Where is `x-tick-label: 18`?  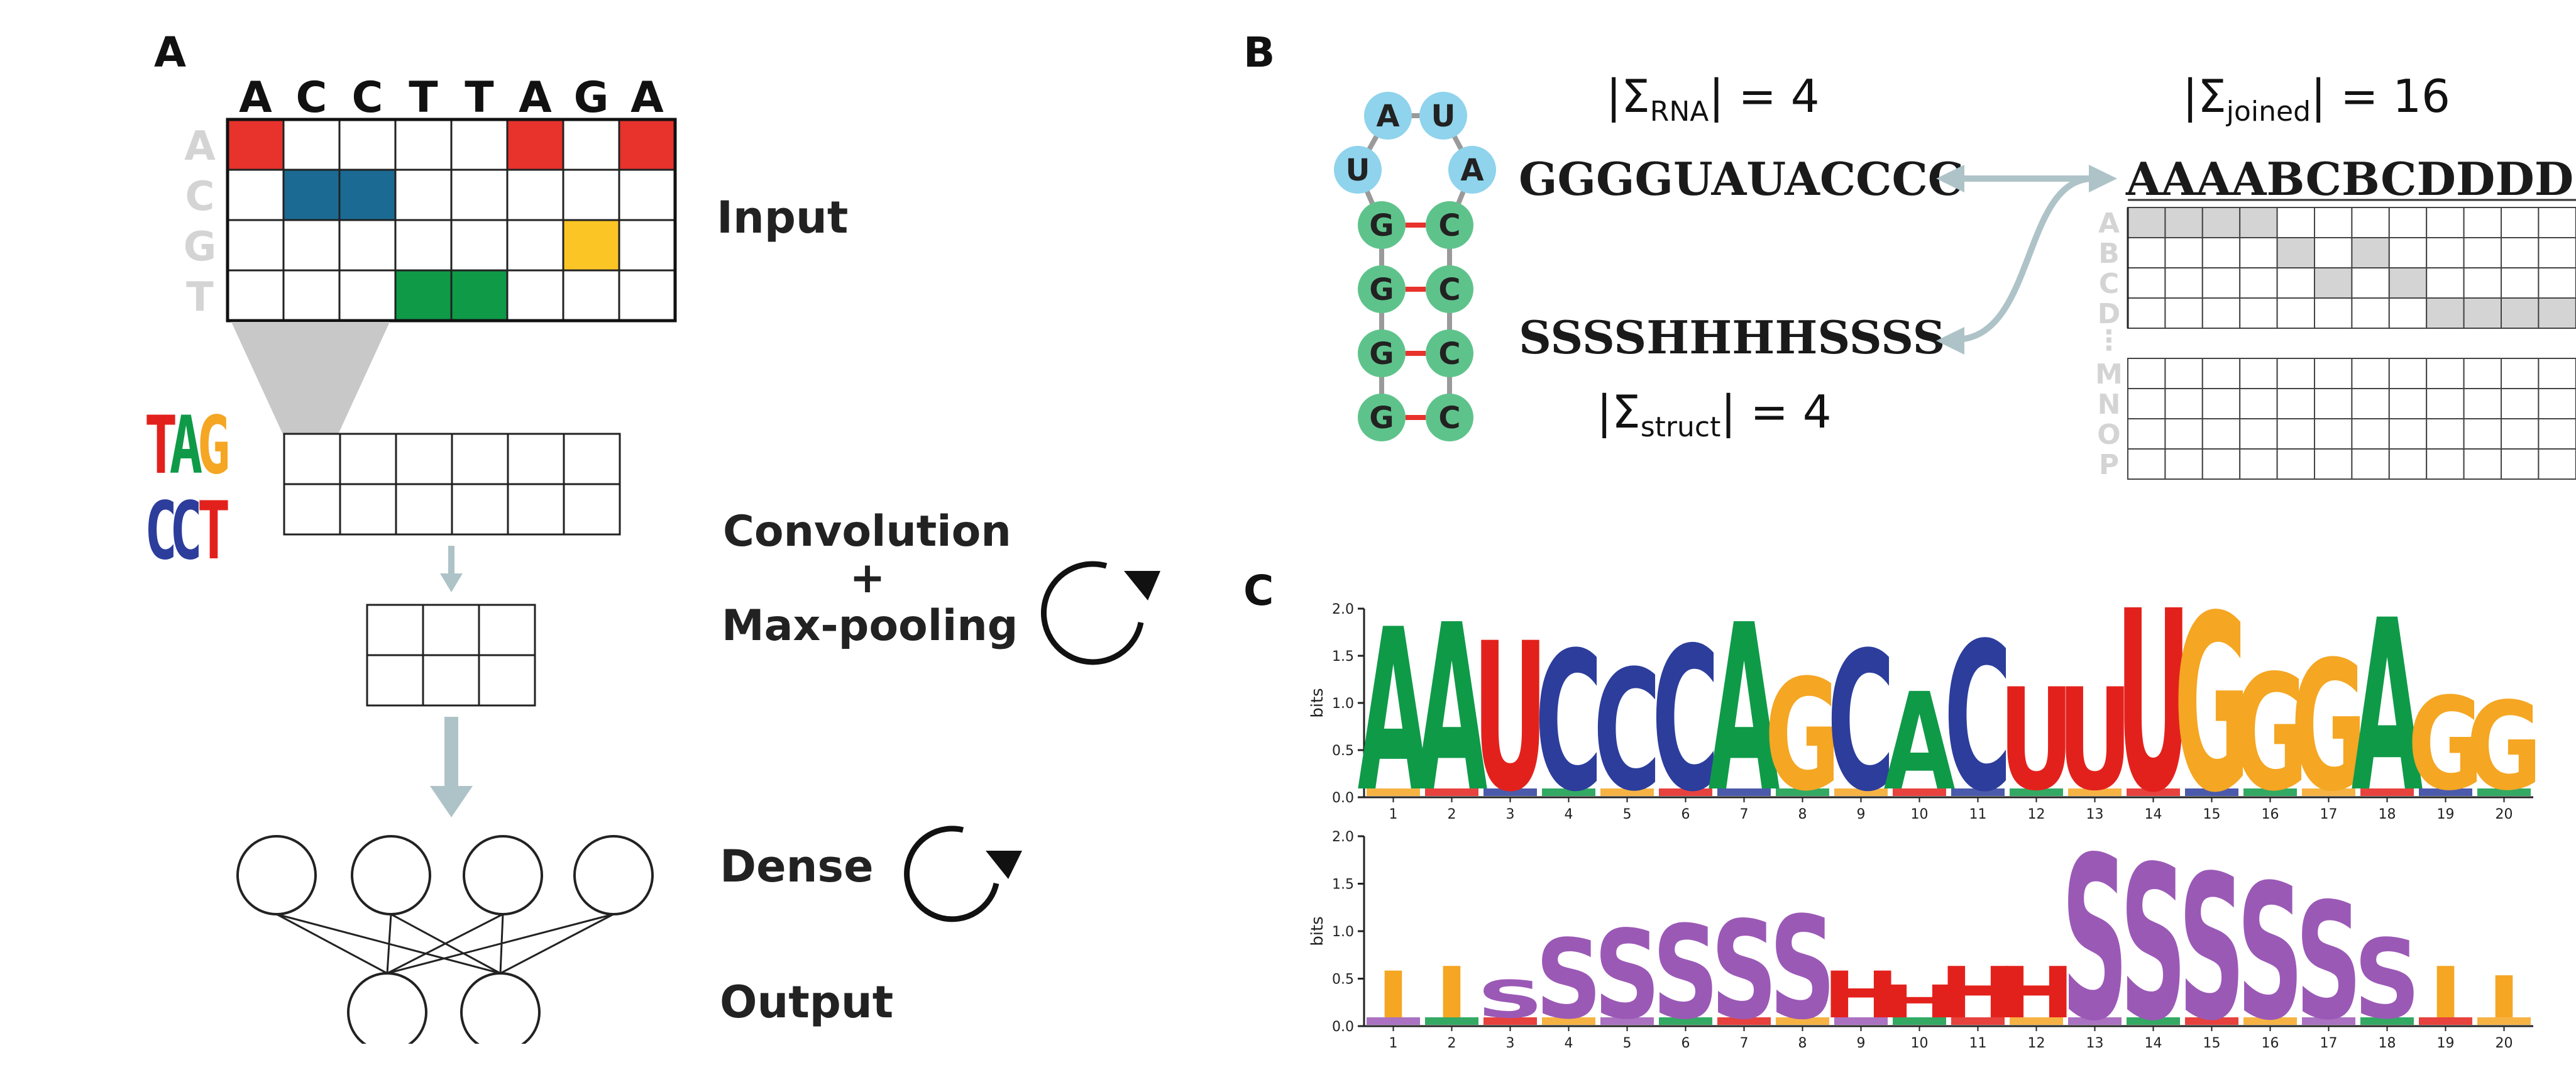 x-tick-label: 18 is located at coordinates (2387, 814).